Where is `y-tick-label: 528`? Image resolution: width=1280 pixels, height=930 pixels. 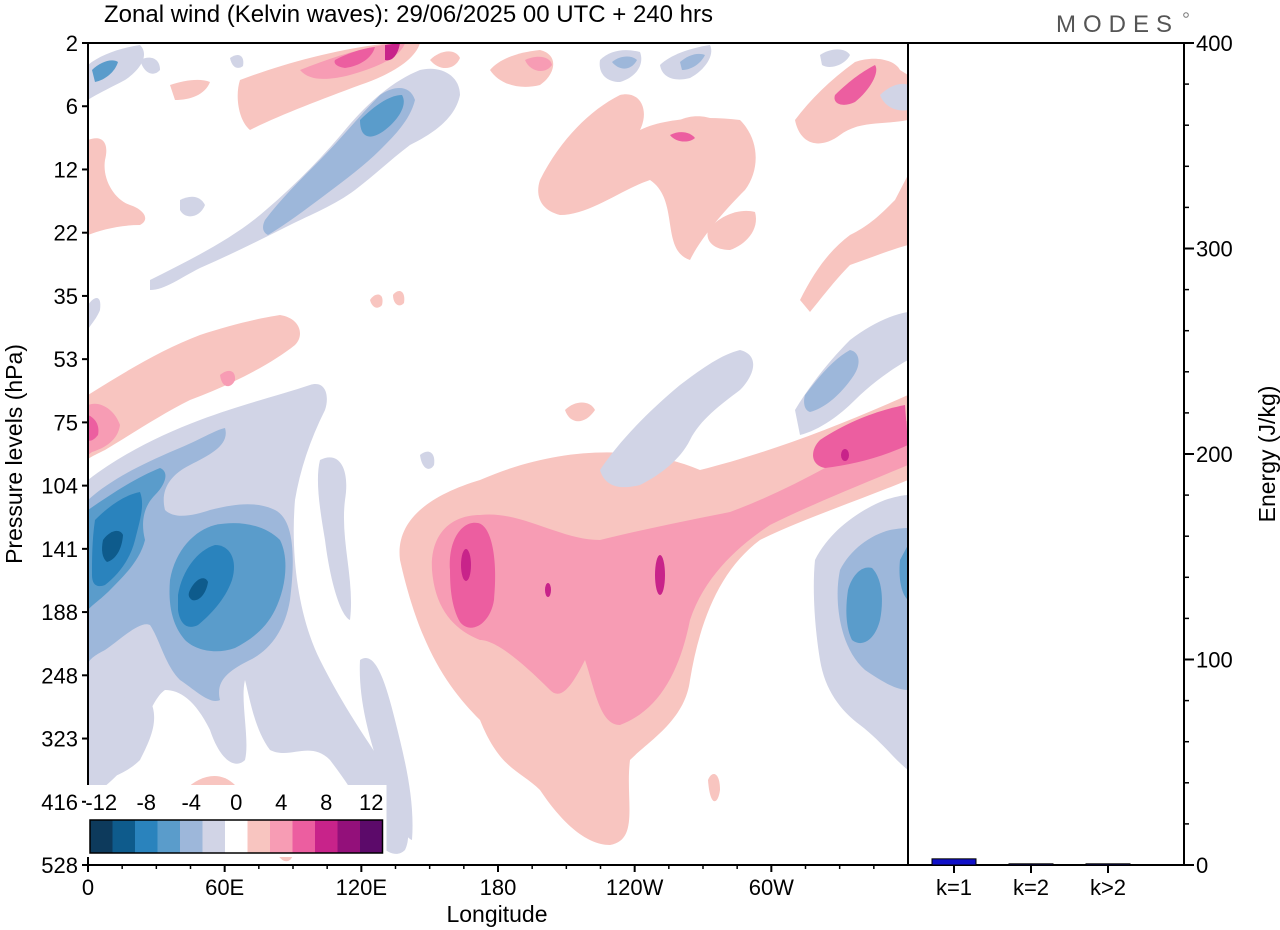
y-tick-label: 528 is located at coordinates (59, 865).